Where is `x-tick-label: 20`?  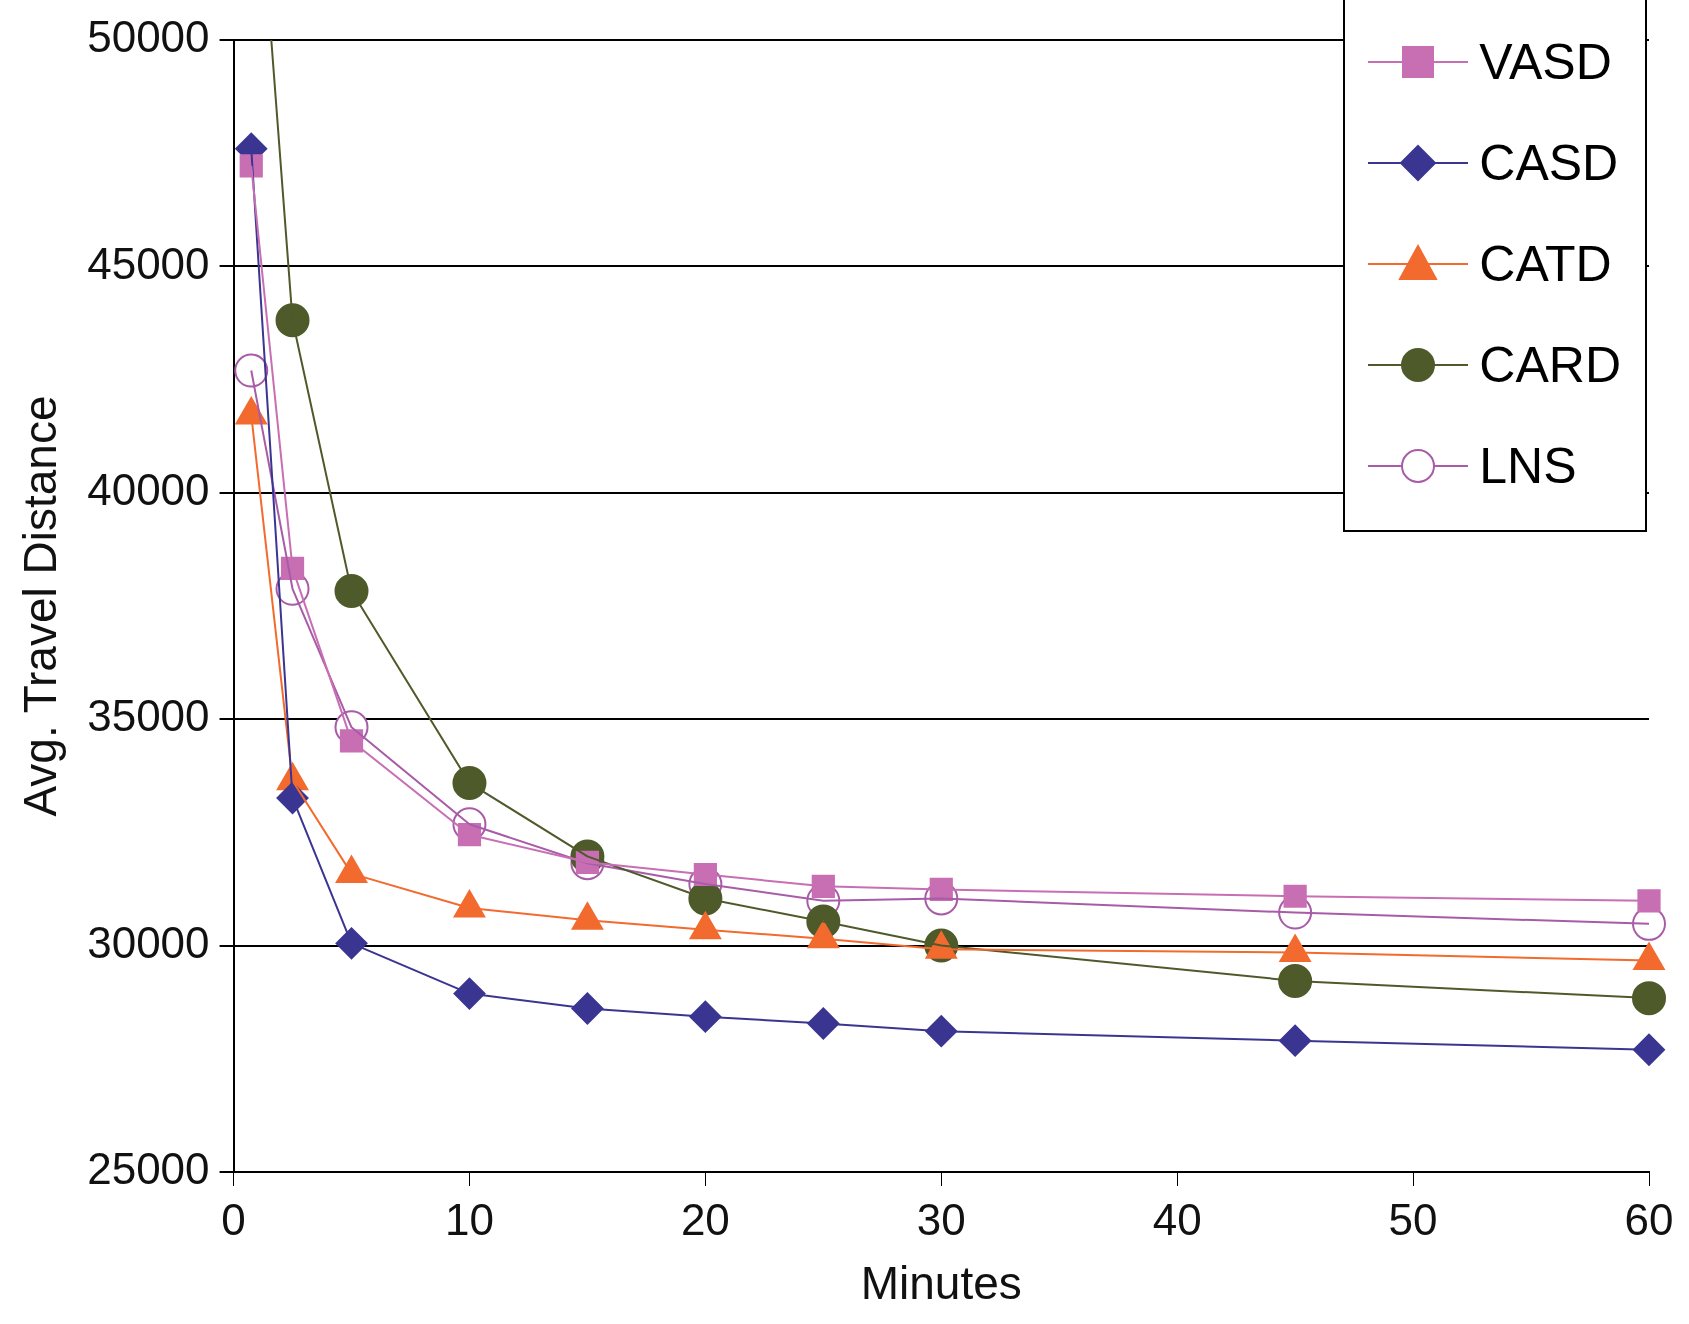
x-tick-label: 20 is located at coordinates (705, 1219).